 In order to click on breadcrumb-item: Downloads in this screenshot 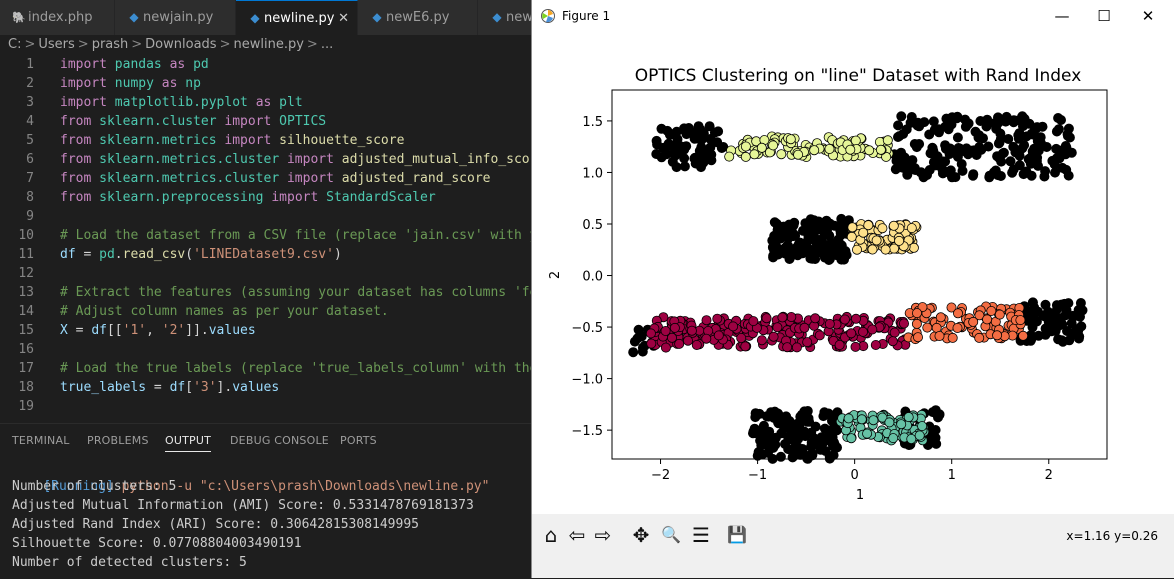, I will do `click(181, 44)`.